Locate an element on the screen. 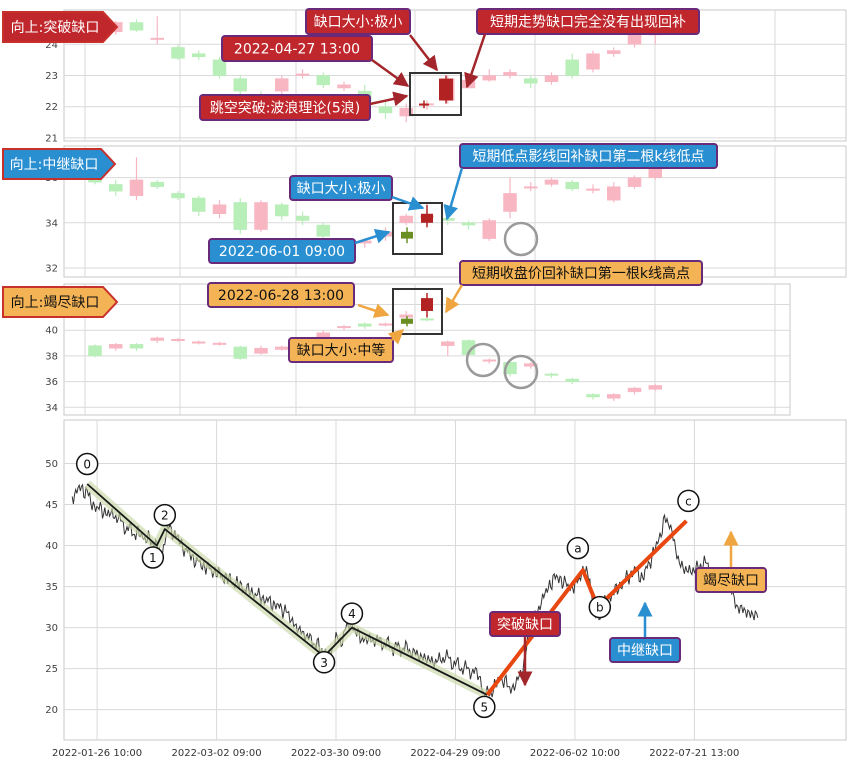 This screenshot has height=768, width=853. p3-arrow-time is located at coordinates (373, 310).